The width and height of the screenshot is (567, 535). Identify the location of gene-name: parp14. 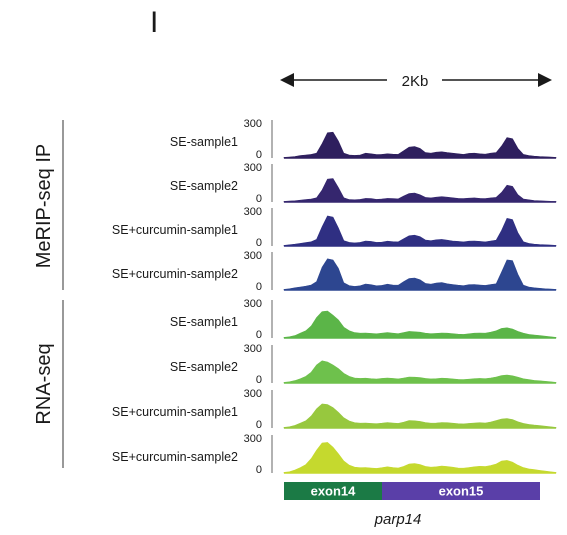
(398, 519).